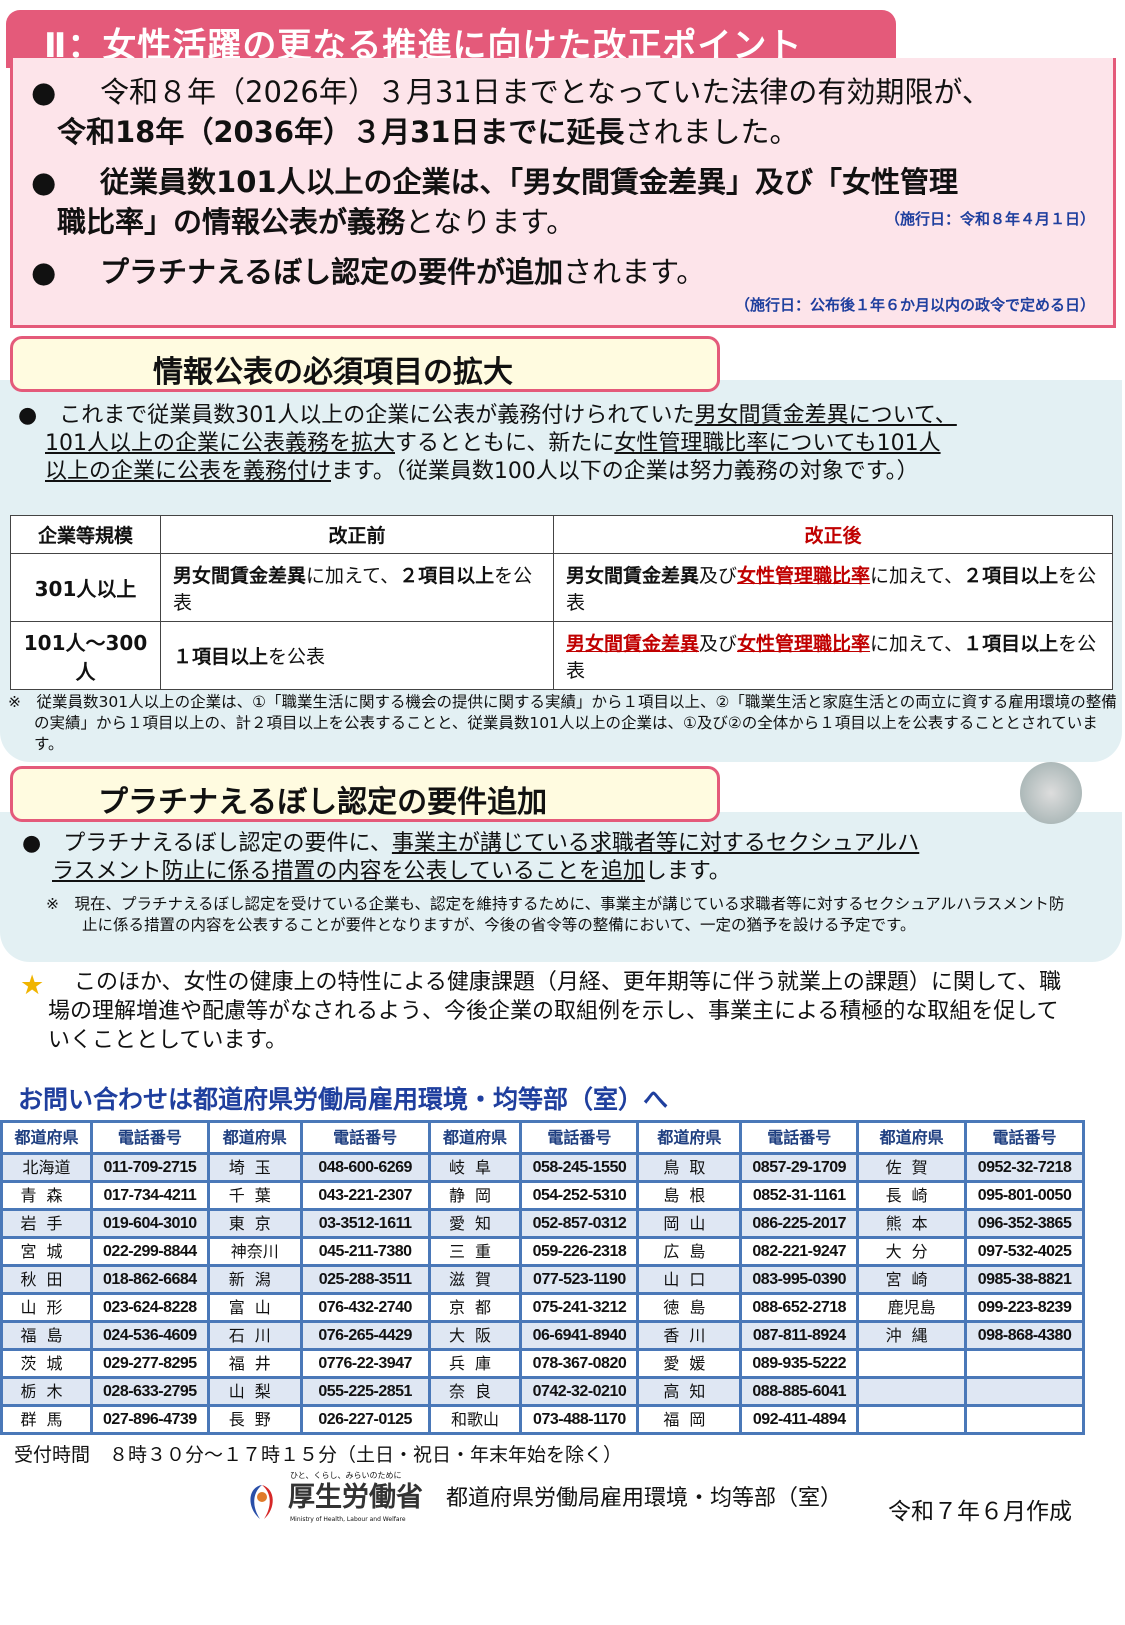  What do you see at coordinates (46, 1195) in the screenshot?
I see `prefecture-cell: 青森` at bounding box center [46, 1195].